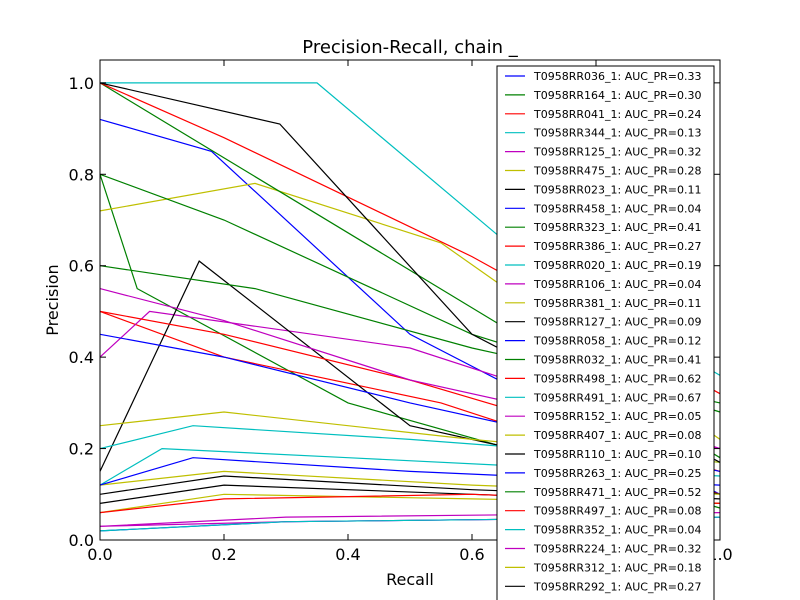  Describe the element at coordinates (617, 454) in the screenshot. I see `legend-entry: T0958RR110_1: AUC_PR=0.10` at that location.